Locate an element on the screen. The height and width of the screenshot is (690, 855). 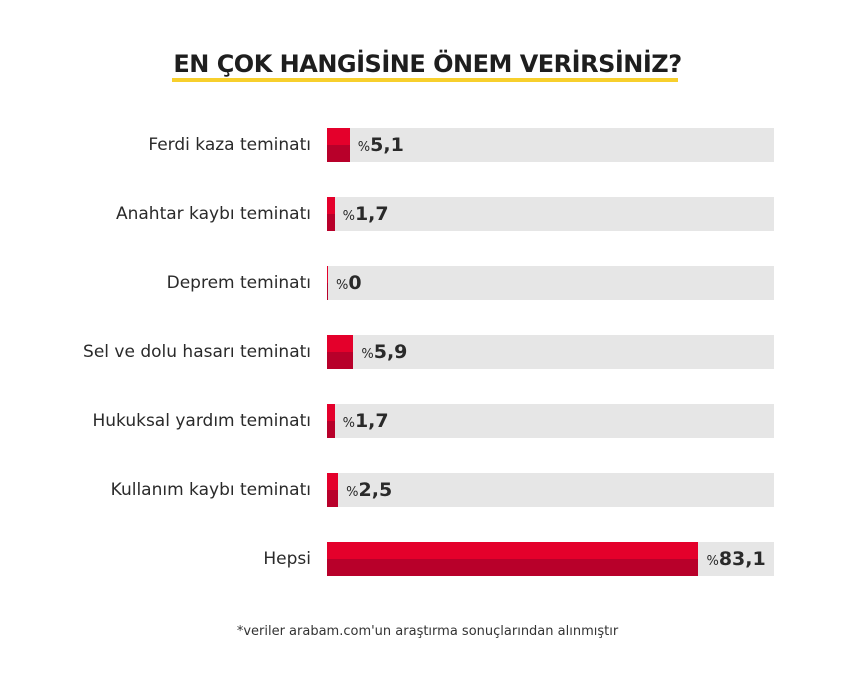
data-label: %2,5 is located at coordinates (369, 490).